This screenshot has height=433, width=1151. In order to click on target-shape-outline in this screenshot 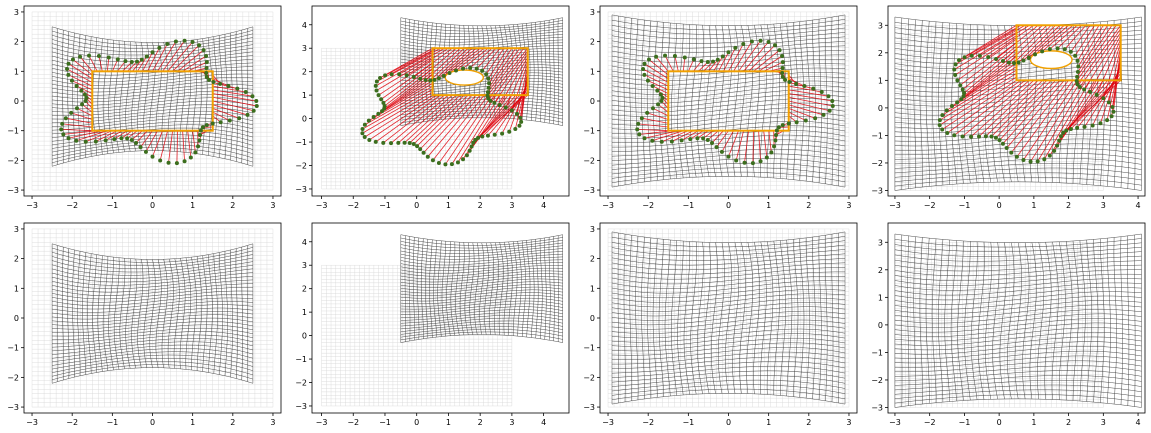, I will do `click(152, 101)`.